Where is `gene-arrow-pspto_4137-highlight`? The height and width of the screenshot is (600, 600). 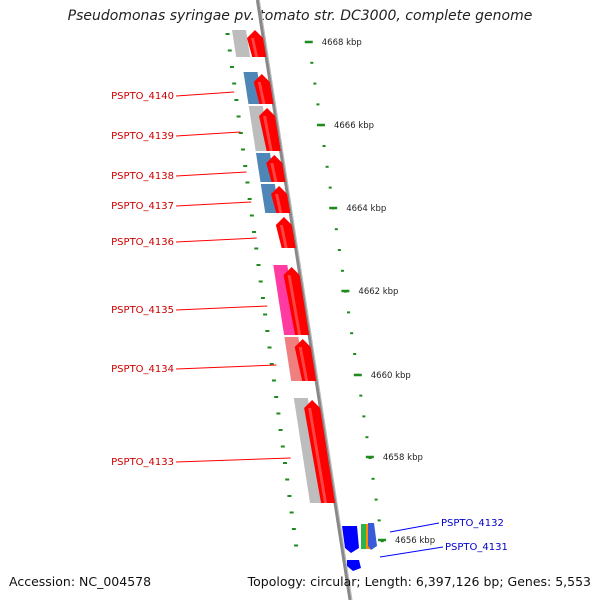
gene-arrow-pspto_4137-highlight is located at coordinates (279, 203).